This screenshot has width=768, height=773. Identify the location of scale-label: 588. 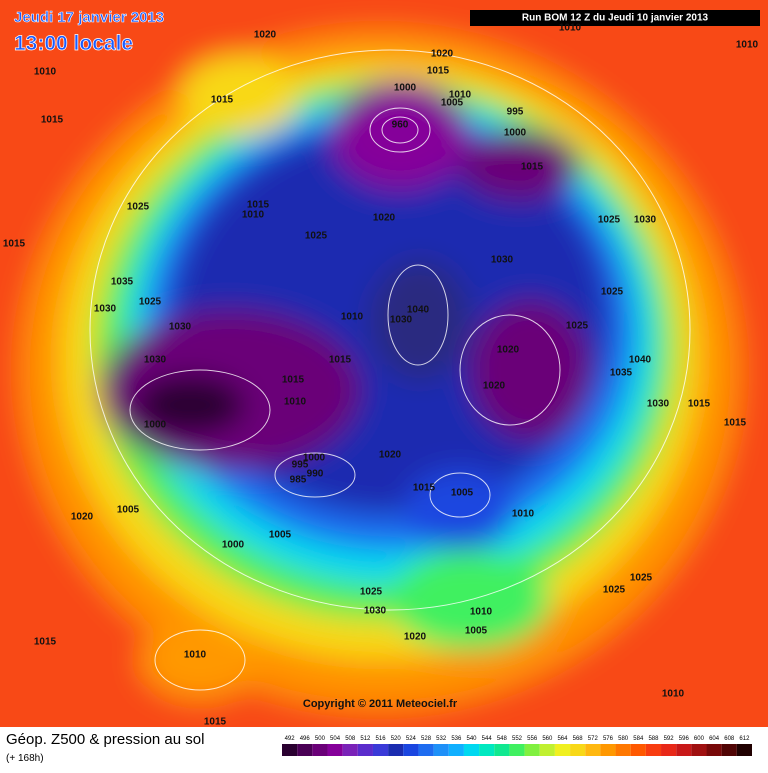
(653, 739).